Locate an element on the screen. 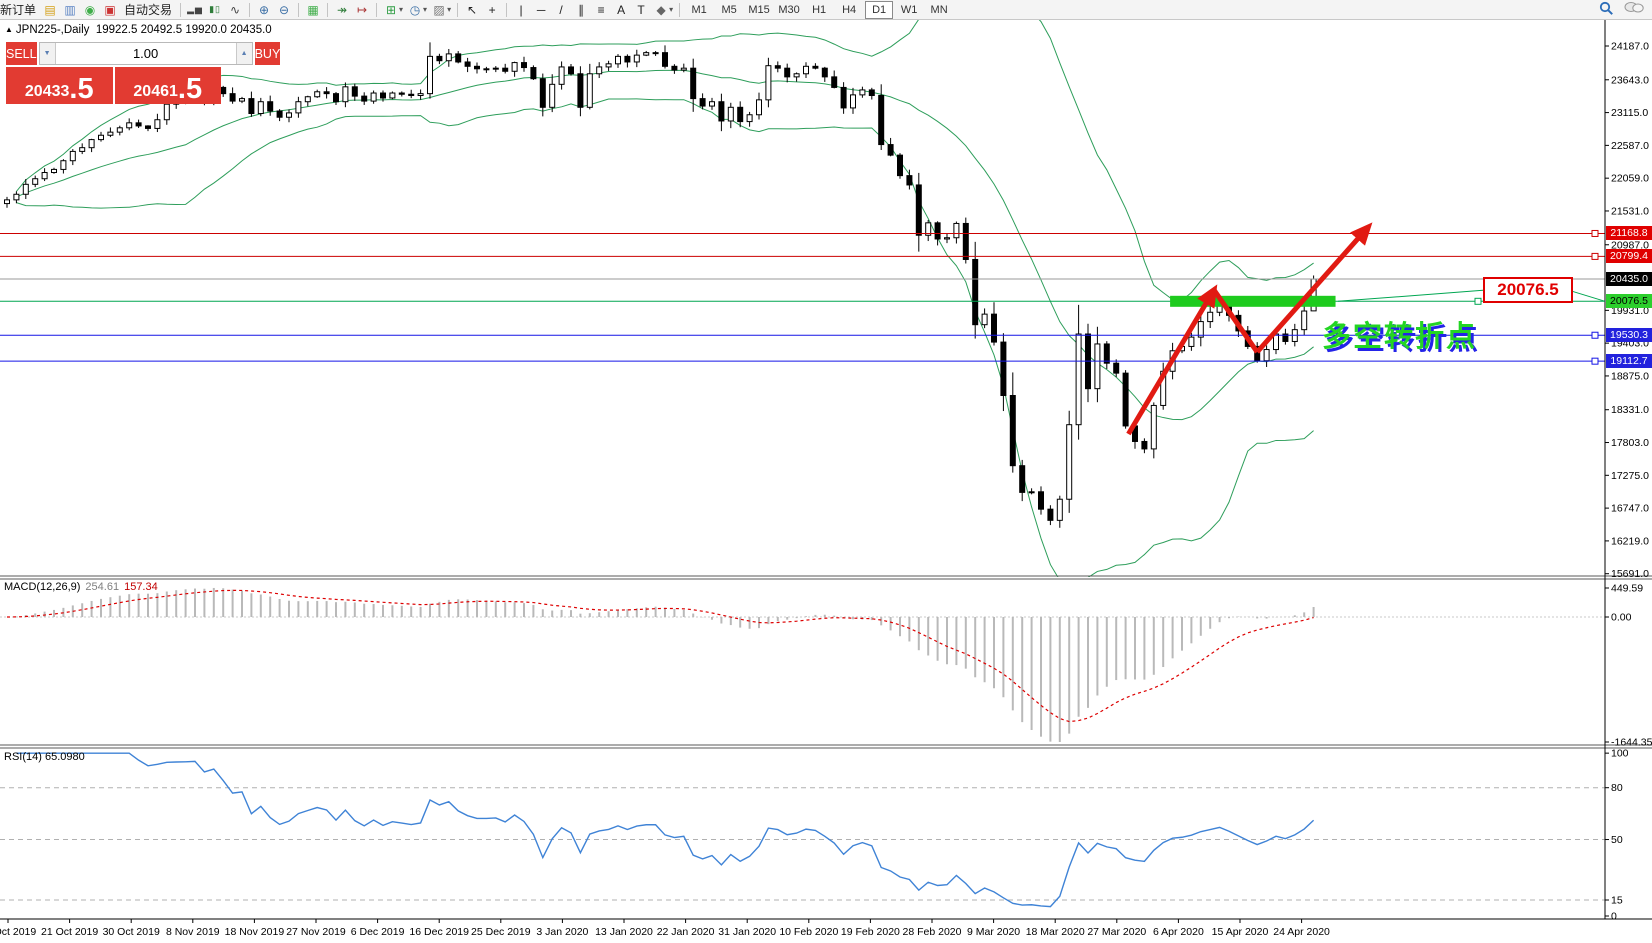 This screenshot has height=943, width=1652. timeframe-button-m30: M30 is located at coordinates (789, 9).